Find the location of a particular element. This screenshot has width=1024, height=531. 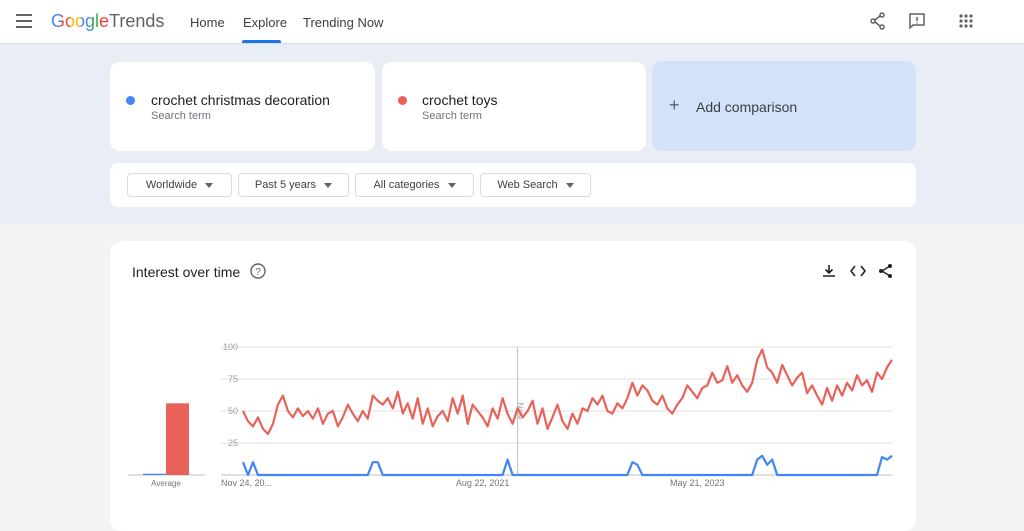

term-text: crochet christmas decoration is located at coordinates (240, 100).